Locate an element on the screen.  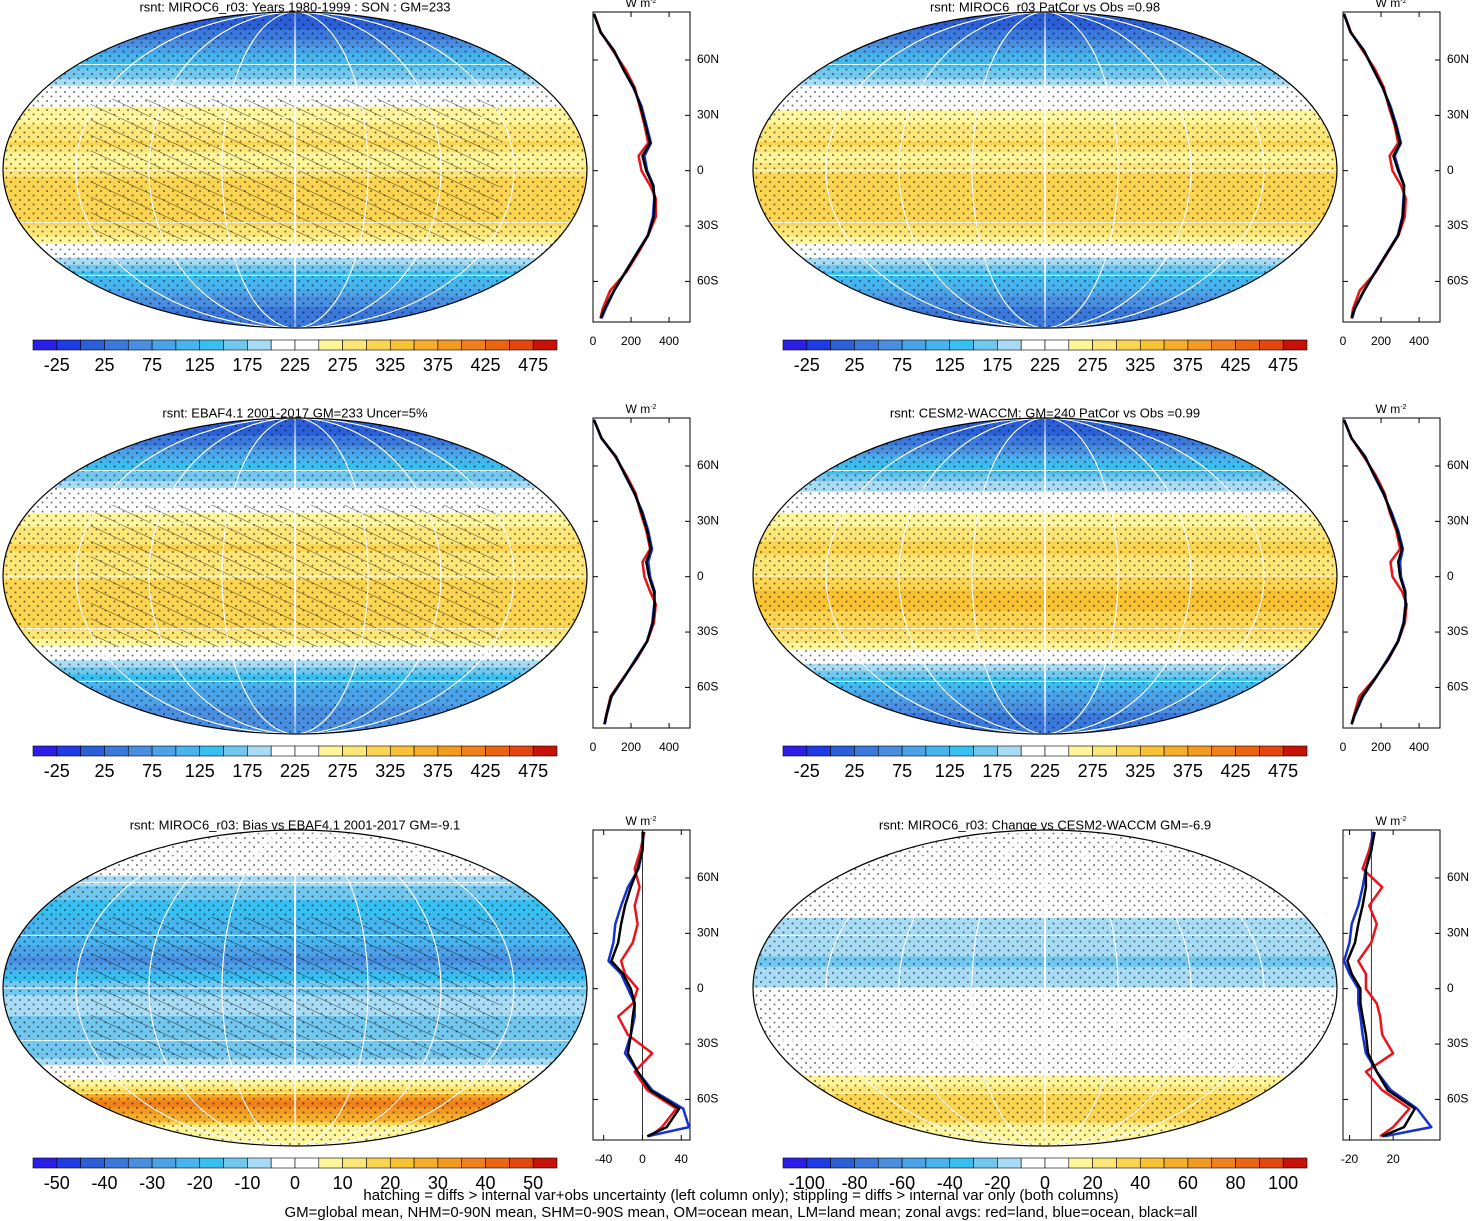
colorbar-label: 25 is located at coordinates (854, 365).